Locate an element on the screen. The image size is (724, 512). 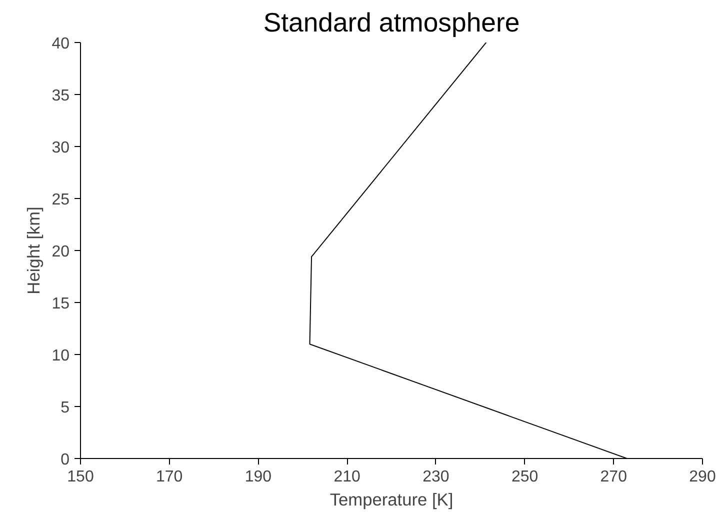
y-tick-label: 20 is located at coordinates (61, 252).